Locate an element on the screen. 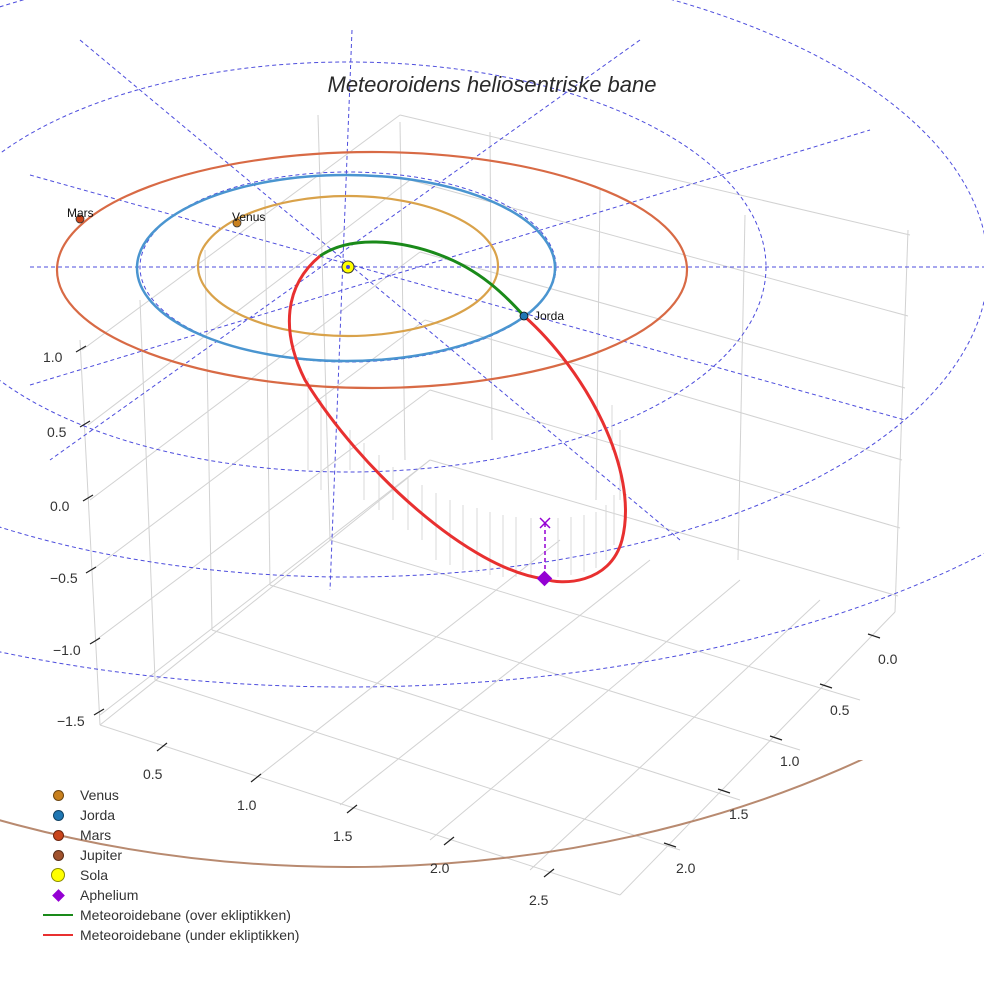  legend-label: Venus is located at coordinates (99, 795).